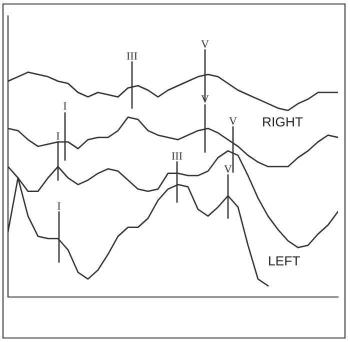  What do you see at coordinates (177, 156) in the screenshot?
I see `annotation: III` at bounding box center [177, 156].